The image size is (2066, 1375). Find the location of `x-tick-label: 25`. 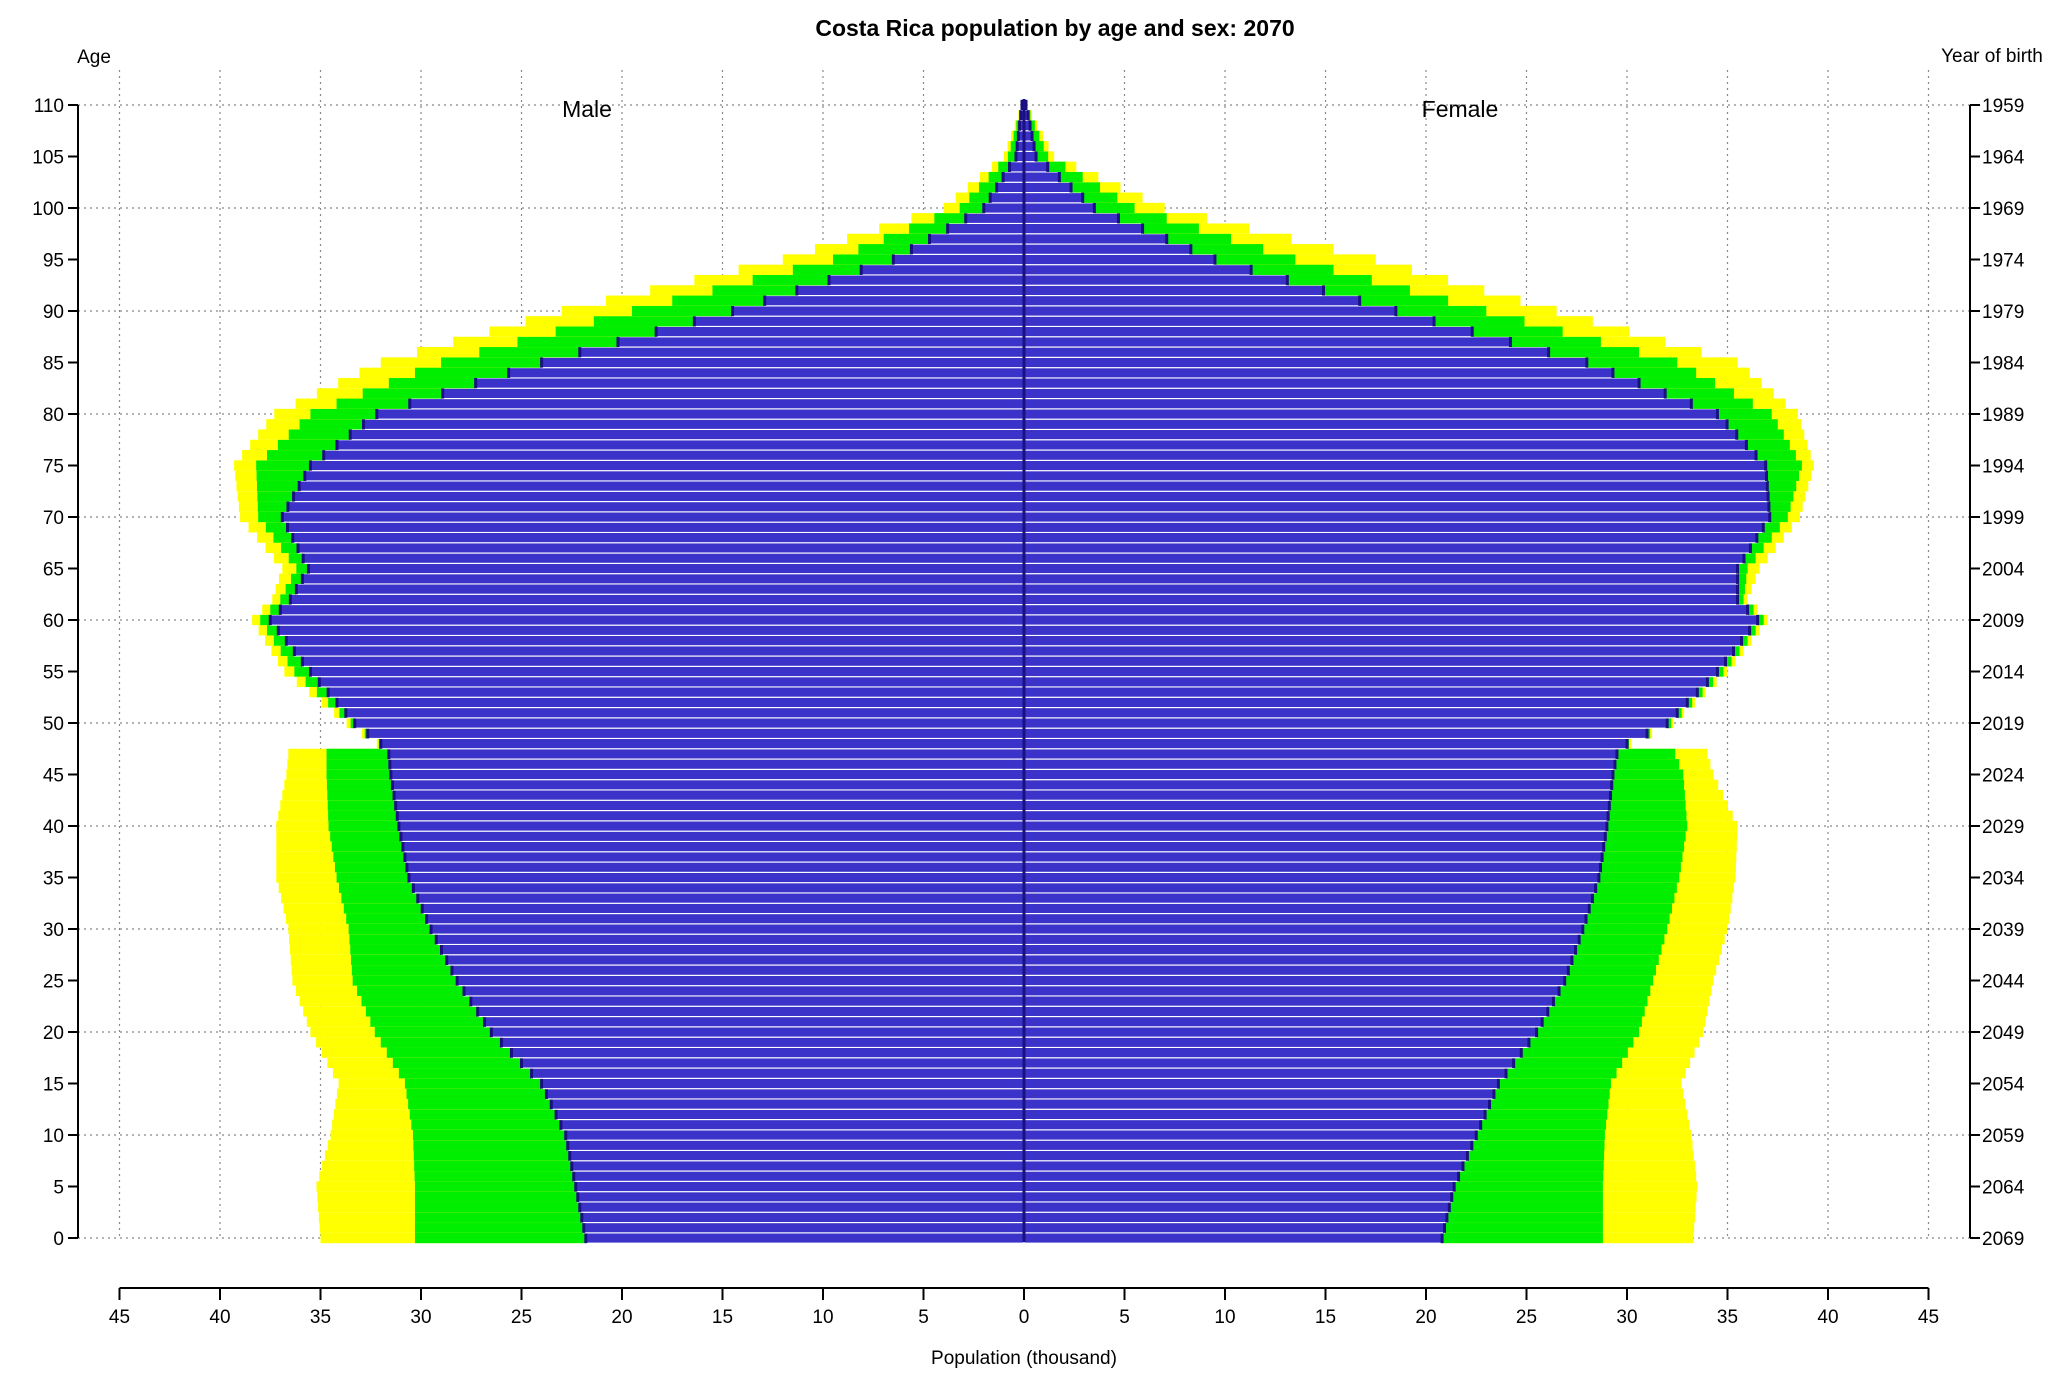

x-tick-label: 25 is located at coordinates (1526, 1317).